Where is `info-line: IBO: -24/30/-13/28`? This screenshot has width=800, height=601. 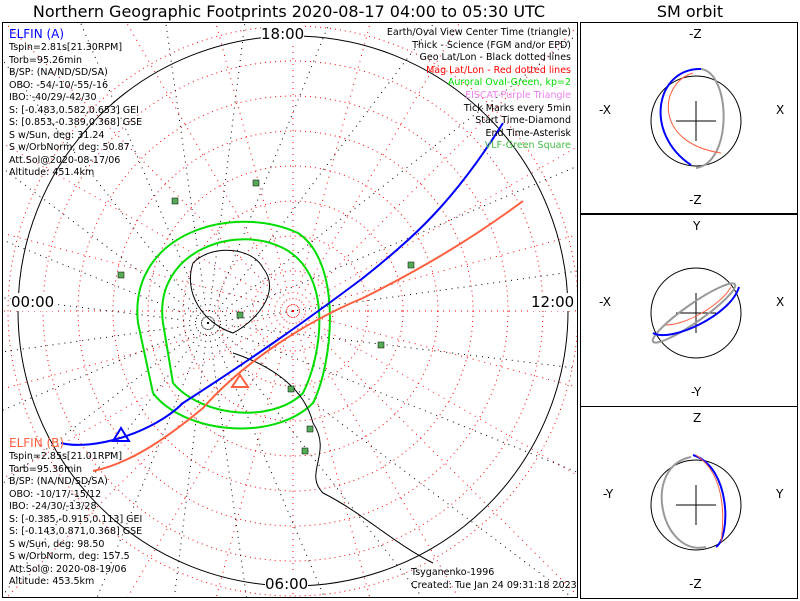 info-line: IBO: -24/30/-13/28 is located at coordinates (53, 506).